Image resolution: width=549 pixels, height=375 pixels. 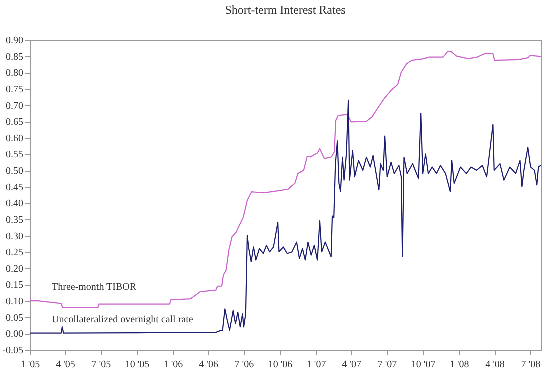 I want to click on x-tick-label: 4 '06, so click(x=208, y=365).